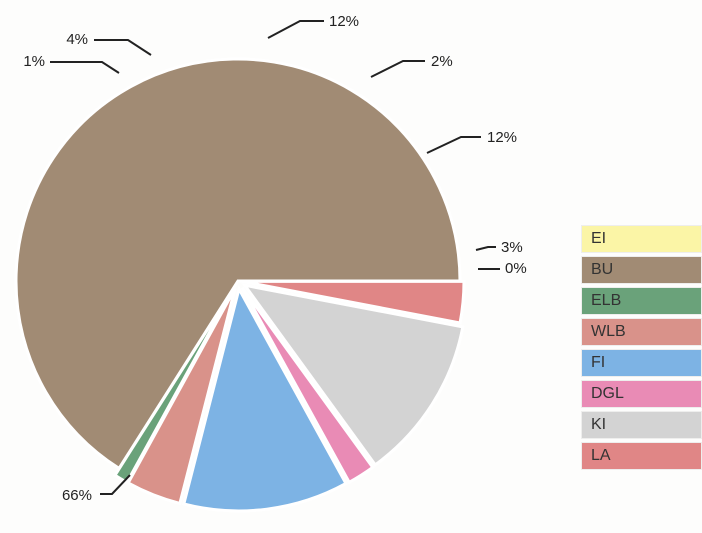 The width and height of the screenshot is (702, 533). Describe the element at coordinates (115, 484) in the screenshot. I see `leader-line-bu` at that location.